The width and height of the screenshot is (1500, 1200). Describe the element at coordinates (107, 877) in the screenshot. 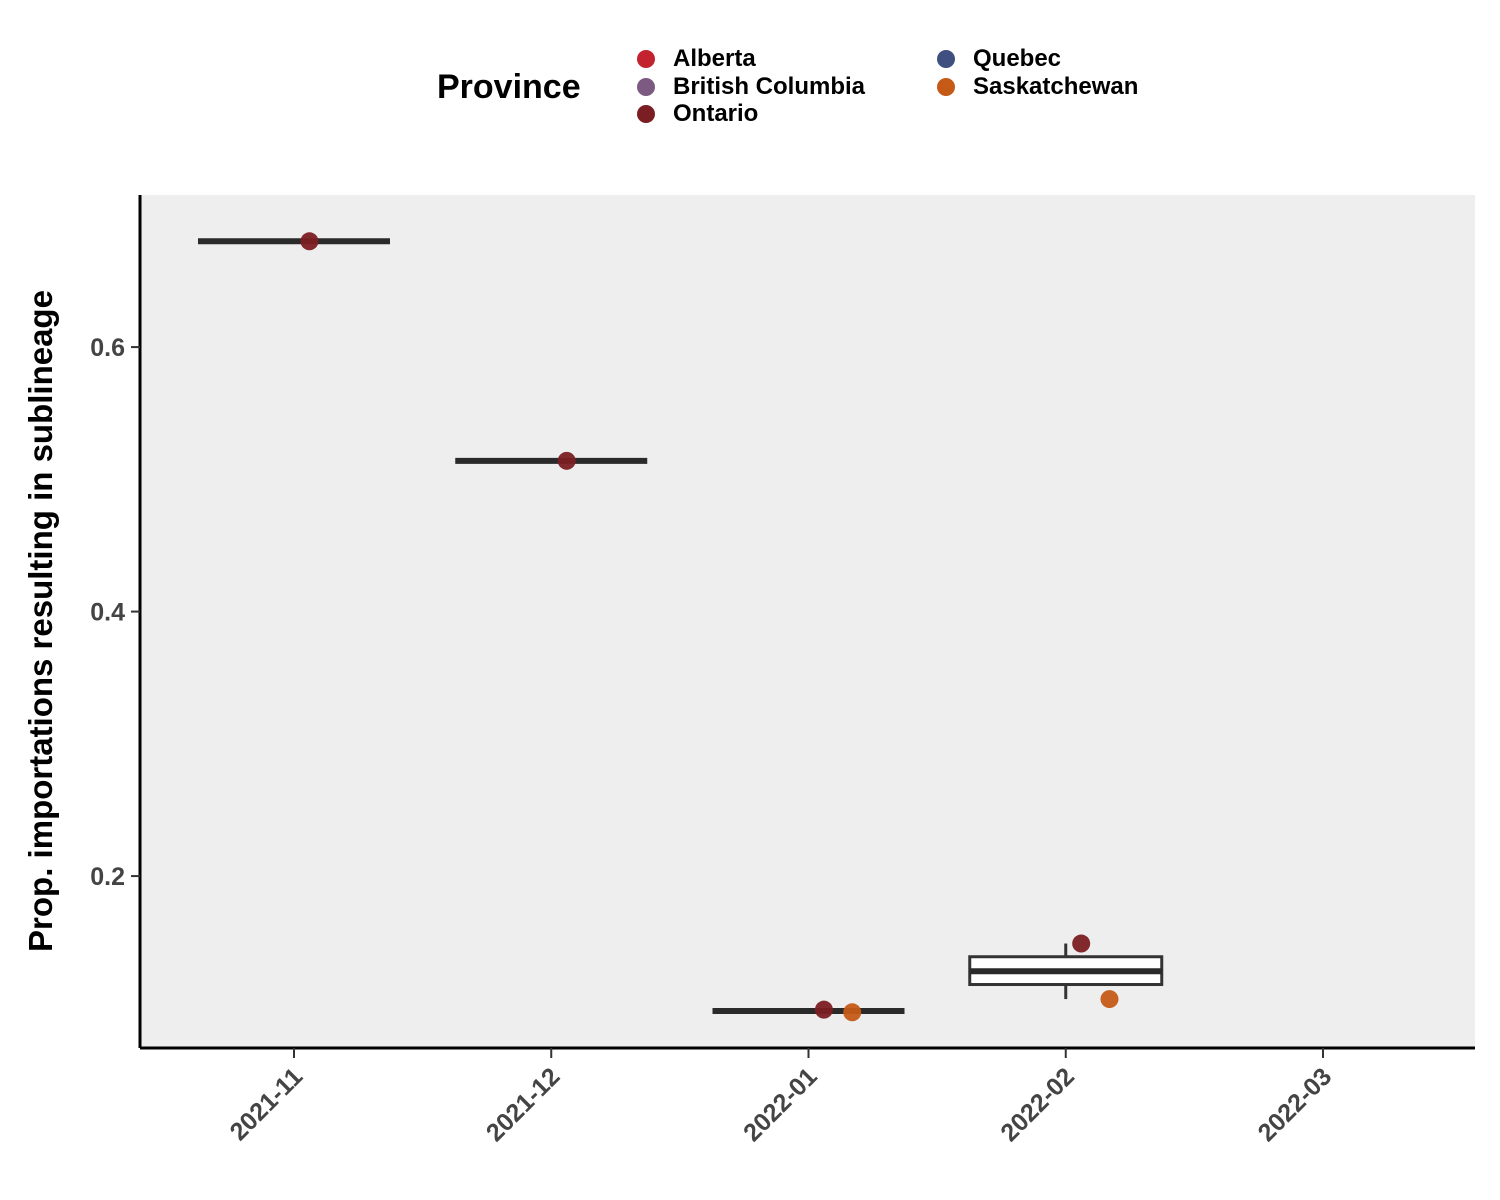

I see `y-tick-label: 0.2` at that location.